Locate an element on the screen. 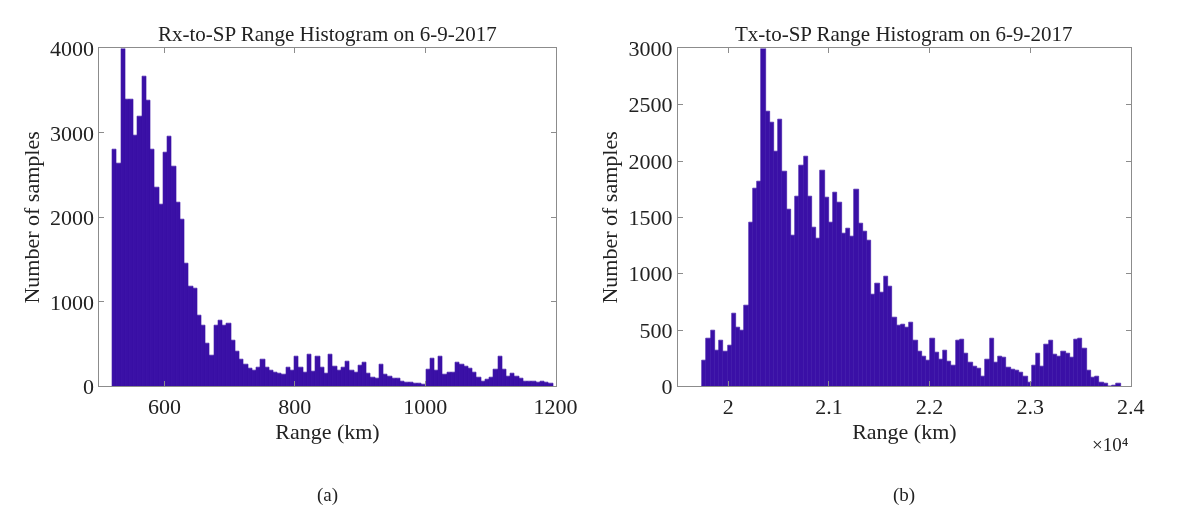 The image size is (1177, 531). text: (b) is located at coordinates (904, 495).